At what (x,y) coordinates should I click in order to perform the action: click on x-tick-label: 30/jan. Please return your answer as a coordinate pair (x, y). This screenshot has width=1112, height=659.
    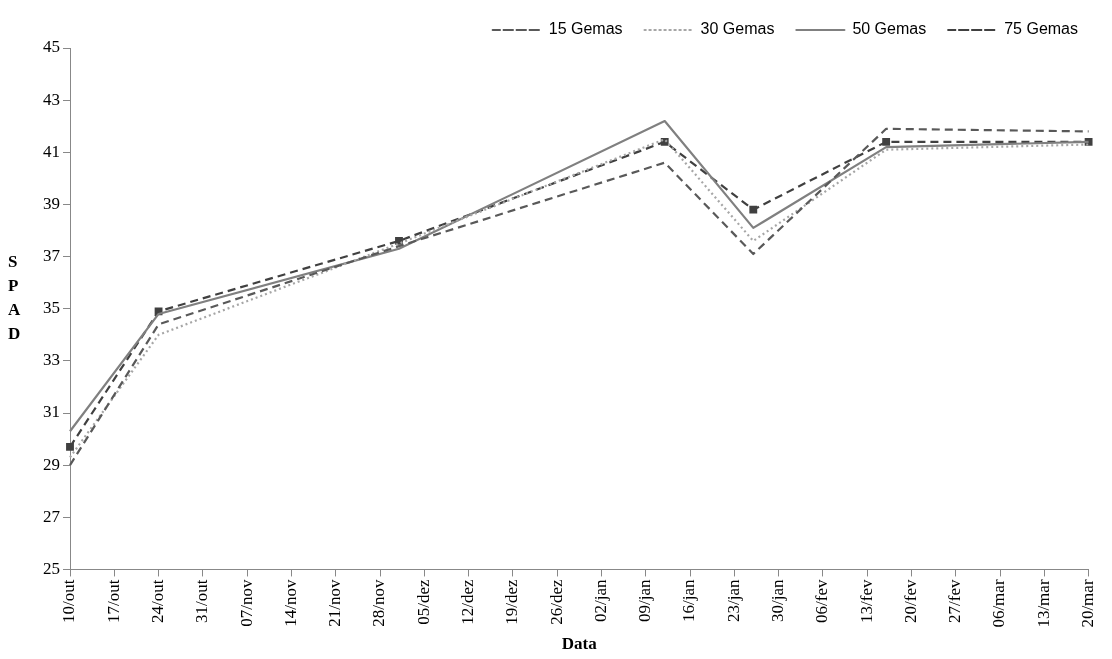
    Looking at the image, I should click on (778, 600).